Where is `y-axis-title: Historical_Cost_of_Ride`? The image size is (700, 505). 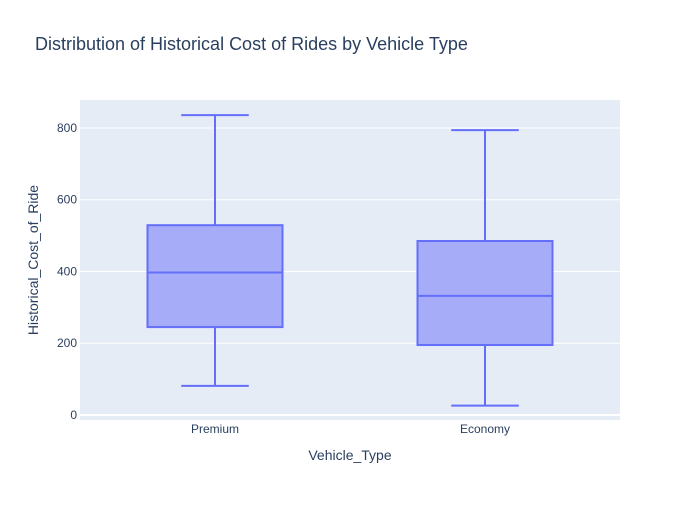
y-axis-title: Historical_Cost_of_Ride is located at coordinates (33, 260).